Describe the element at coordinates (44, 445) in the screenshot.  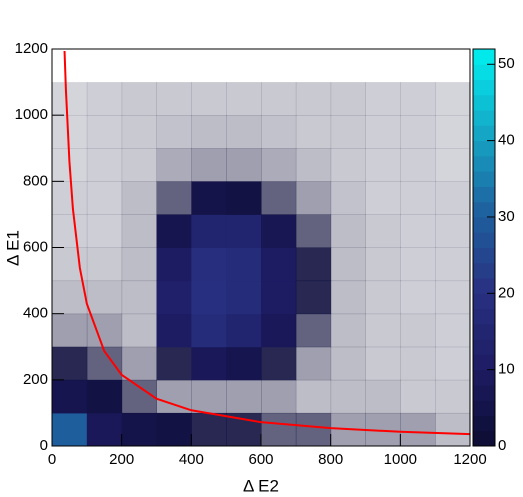
I see `y-tick-label: 0` at that location.